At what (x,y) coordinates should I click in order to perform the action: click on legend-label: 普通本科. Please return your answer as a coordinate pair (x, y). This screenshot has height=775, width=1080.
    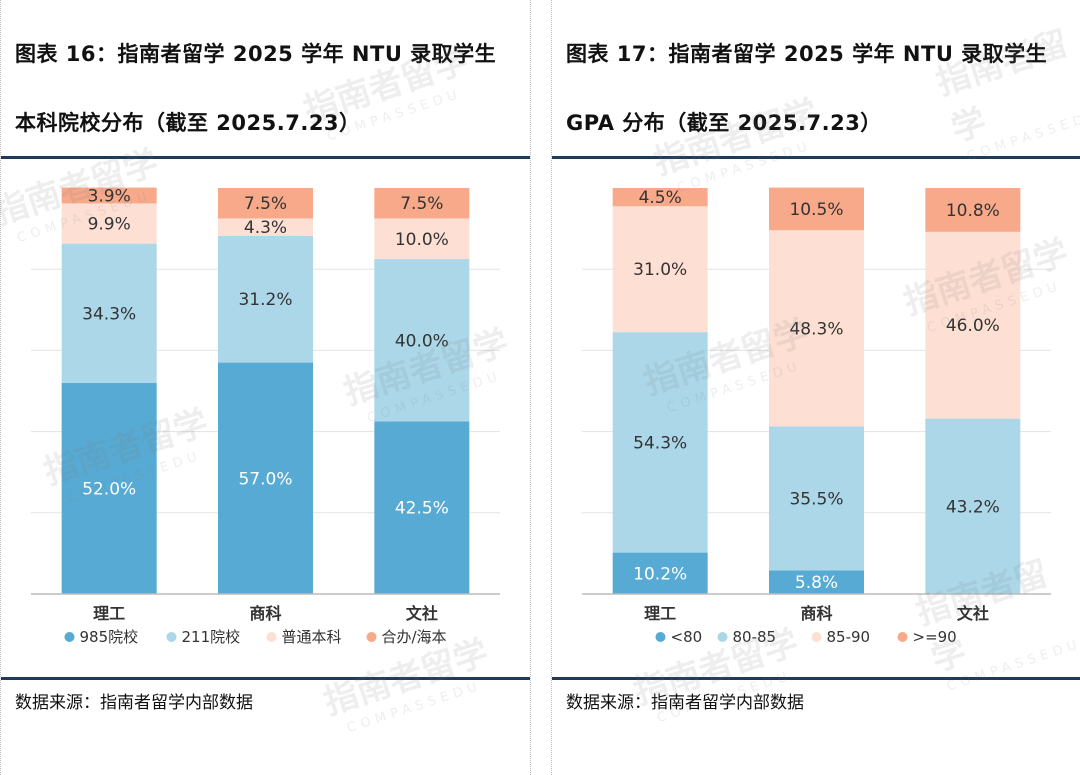
    Looking at the image, I should click on (312, 637).